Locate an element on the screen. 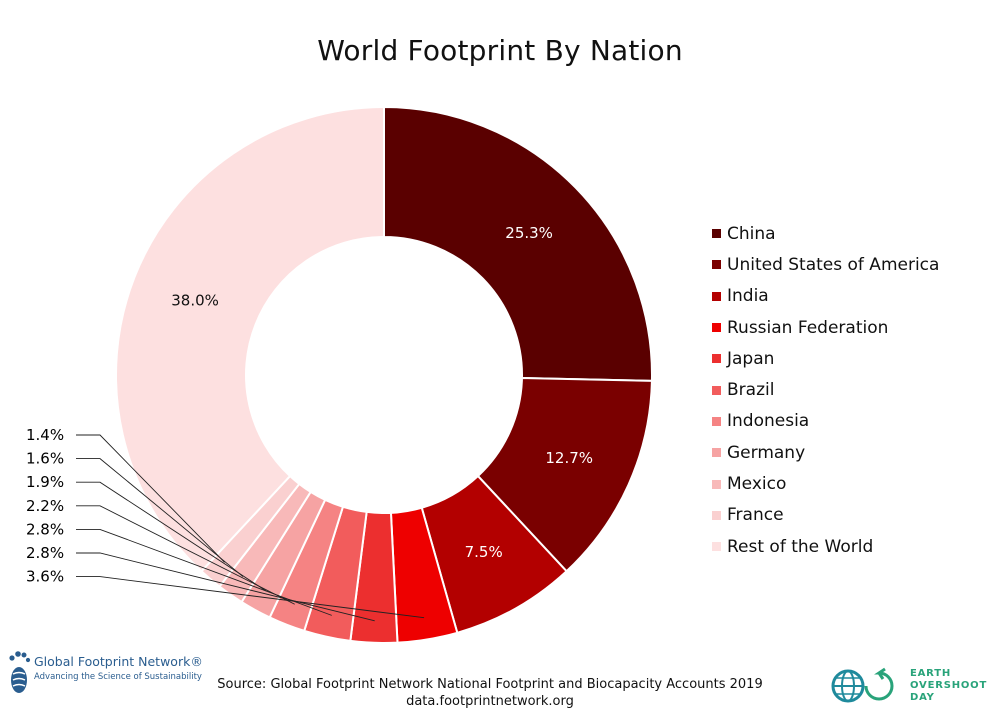  legend-item-indonesia: Indonesia is located at coordinates (825, 421).